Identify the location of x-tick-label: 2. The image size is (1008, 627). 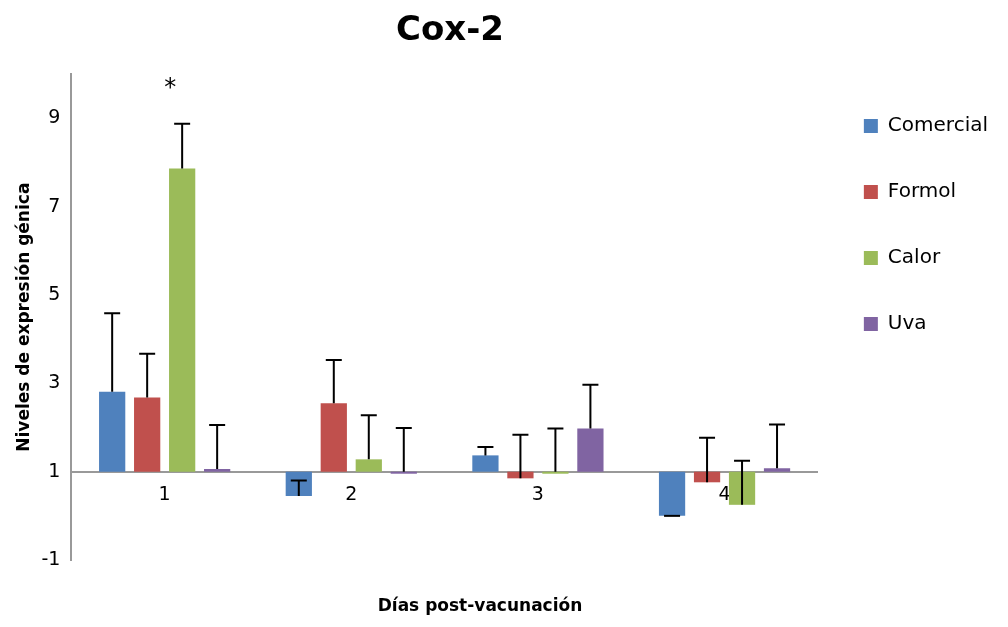
(351, 493).